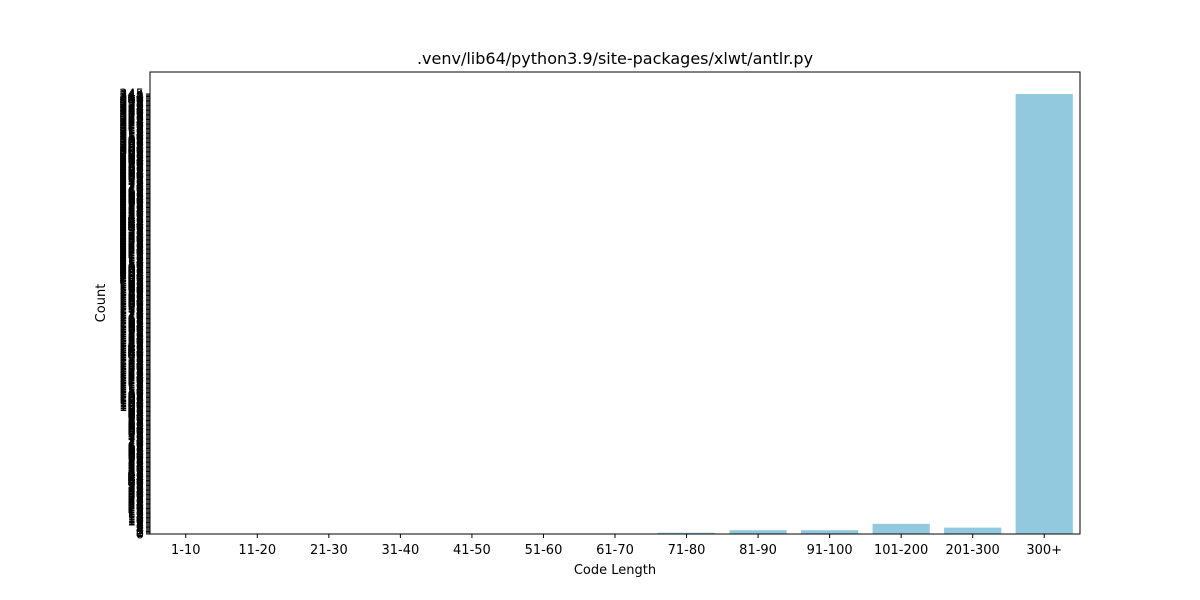  I want to click on y-tick-label: 101, so click(131, 406).